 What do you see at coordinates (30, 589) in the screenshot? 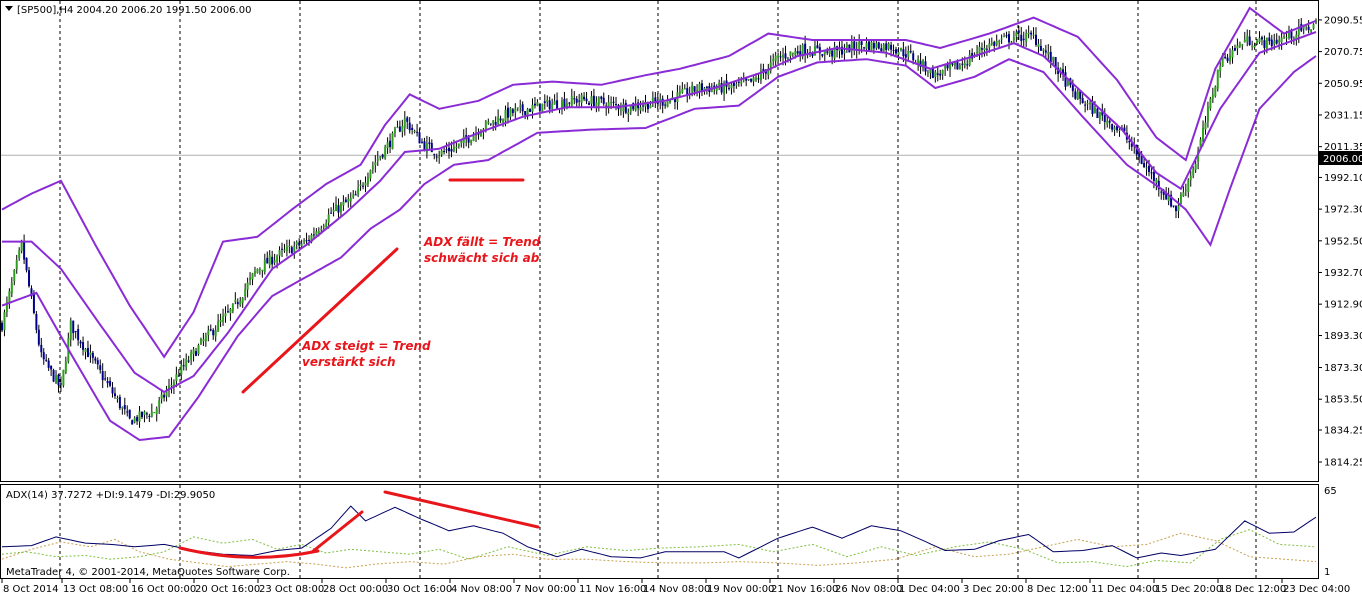
I see `x-tick-label: 8 Oct 2014` at bounding box center [30, 589].